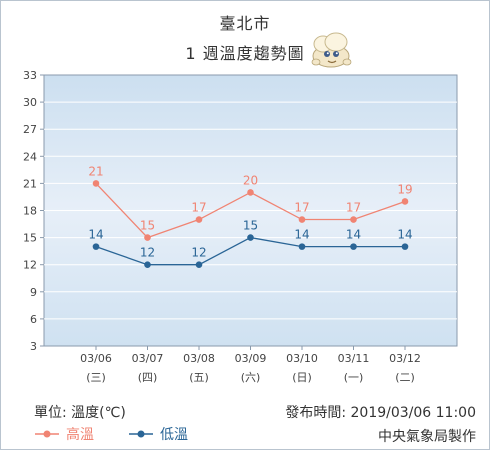 The width and height of the screenshot is (490, 450). Describe the element at coordinates (33, 346) in the screenshot. I see `y-tick-label: 3` at that location.